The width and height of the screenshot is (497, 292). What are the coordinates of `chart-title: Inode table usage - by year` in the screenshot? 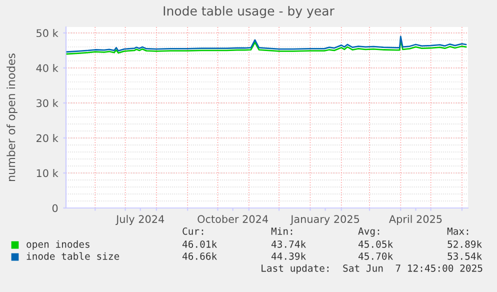 It's located at (249, 12).